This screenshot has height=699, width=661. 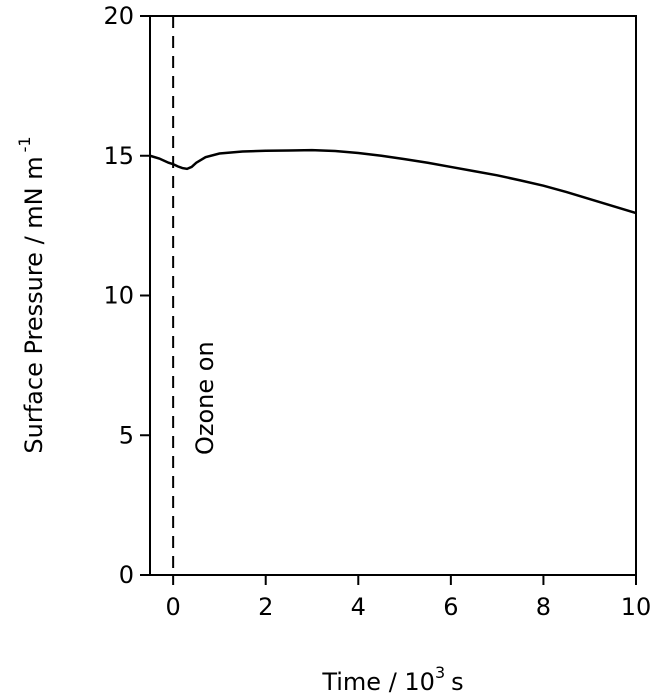 What do you see at coordinates (173, 607) in the screenshot?
I see `x-tick-label: 0` at bounding box center [173, 607].